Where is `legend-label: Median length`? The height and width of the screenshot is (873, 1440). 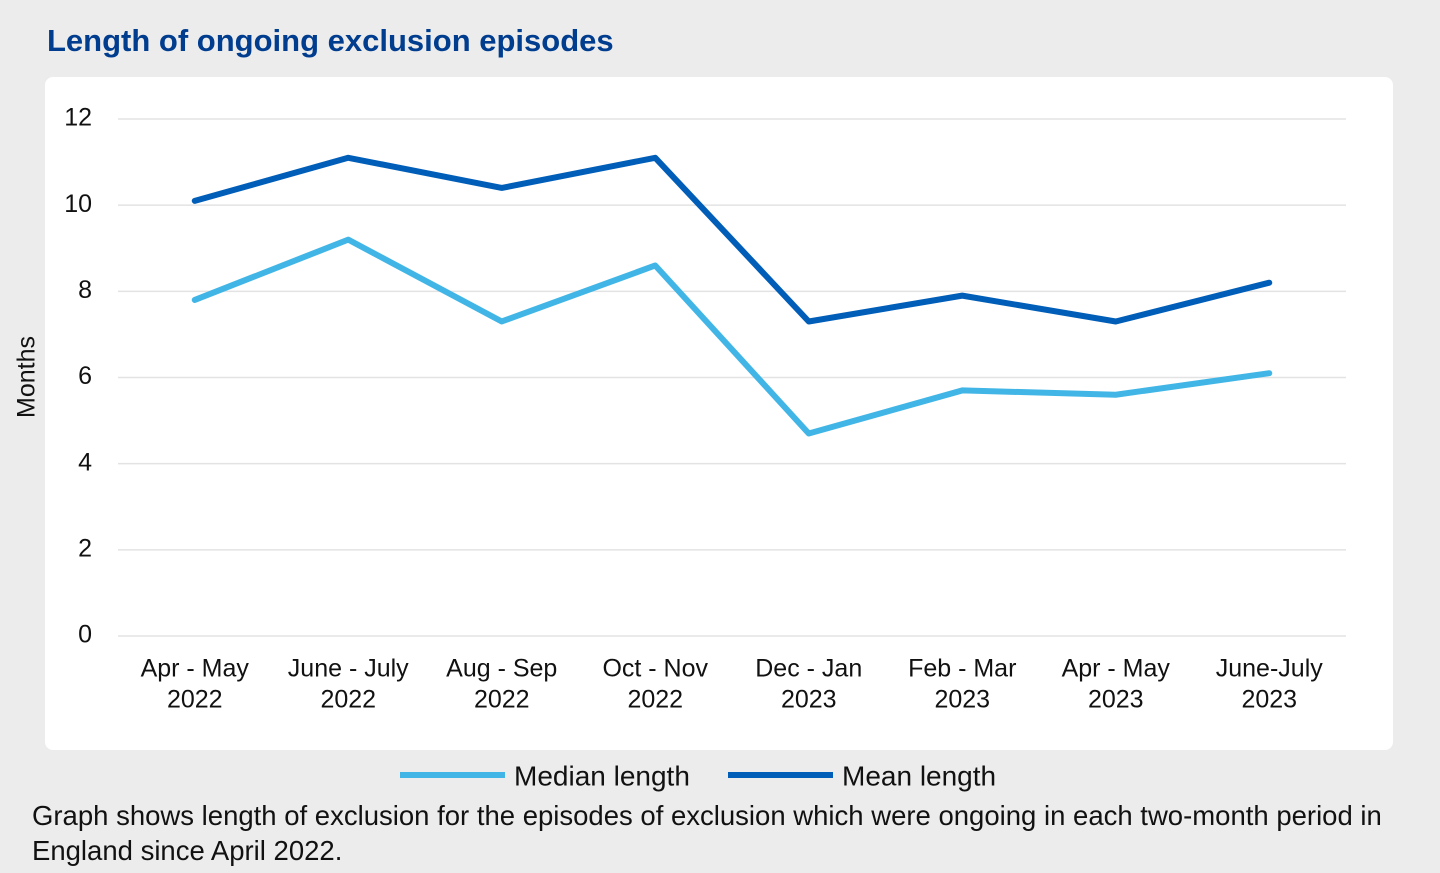
legend-label: Median length is located at coordinates (602, 775).